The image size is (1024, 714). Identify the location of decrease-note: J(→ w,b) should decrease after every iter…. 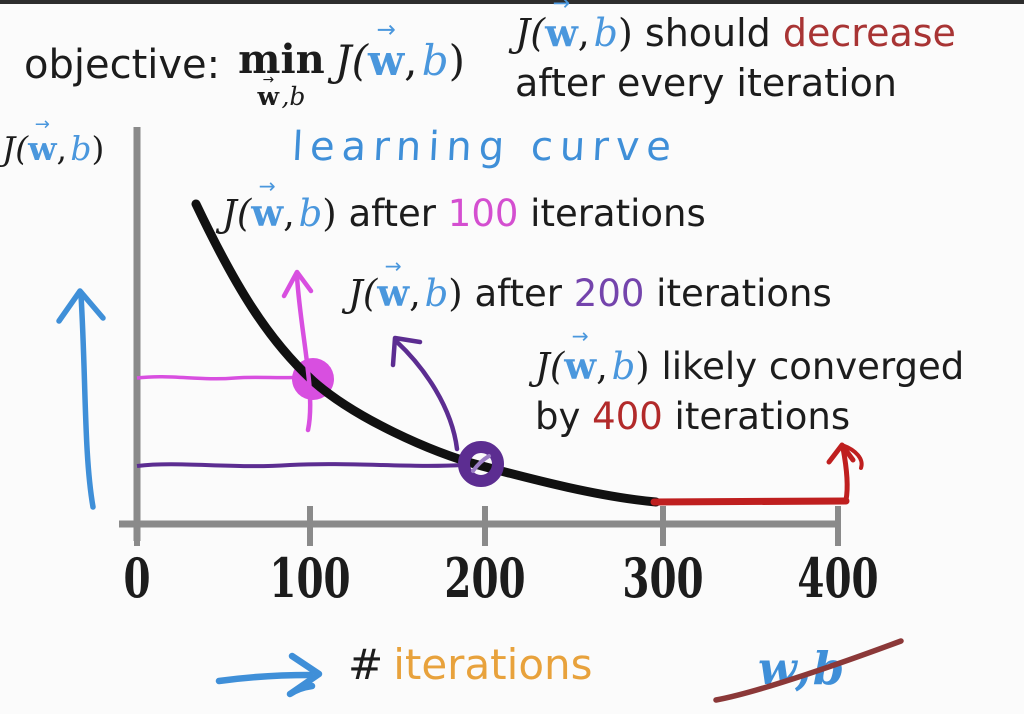
(735, 54).